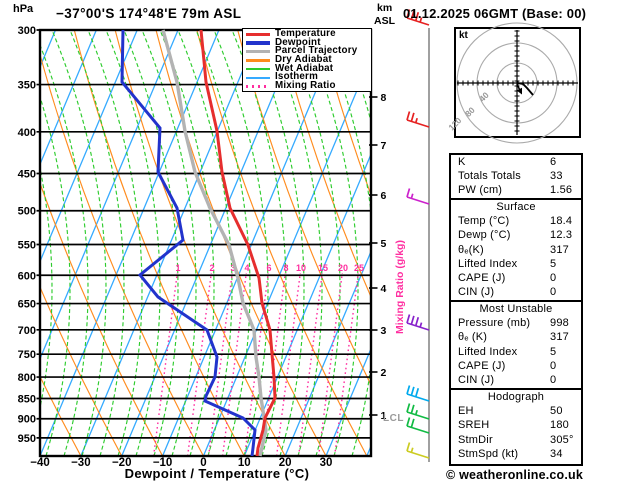 This screenshot has width=629, height=486. What do you see at coordinates (384, 331) in the screenshot?
I see `svg-text: 3` at bounding box center [384, 331].